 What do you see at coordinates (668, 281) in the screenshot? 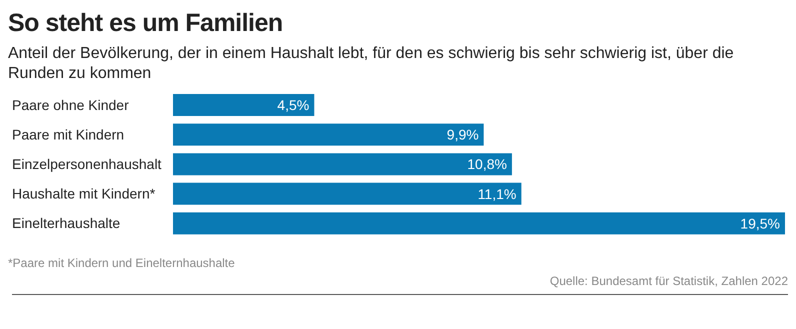
I see `source-note: Quelle: Bundesamt für Statistik, Zahlen 2022` at bounding box center [668, 281].